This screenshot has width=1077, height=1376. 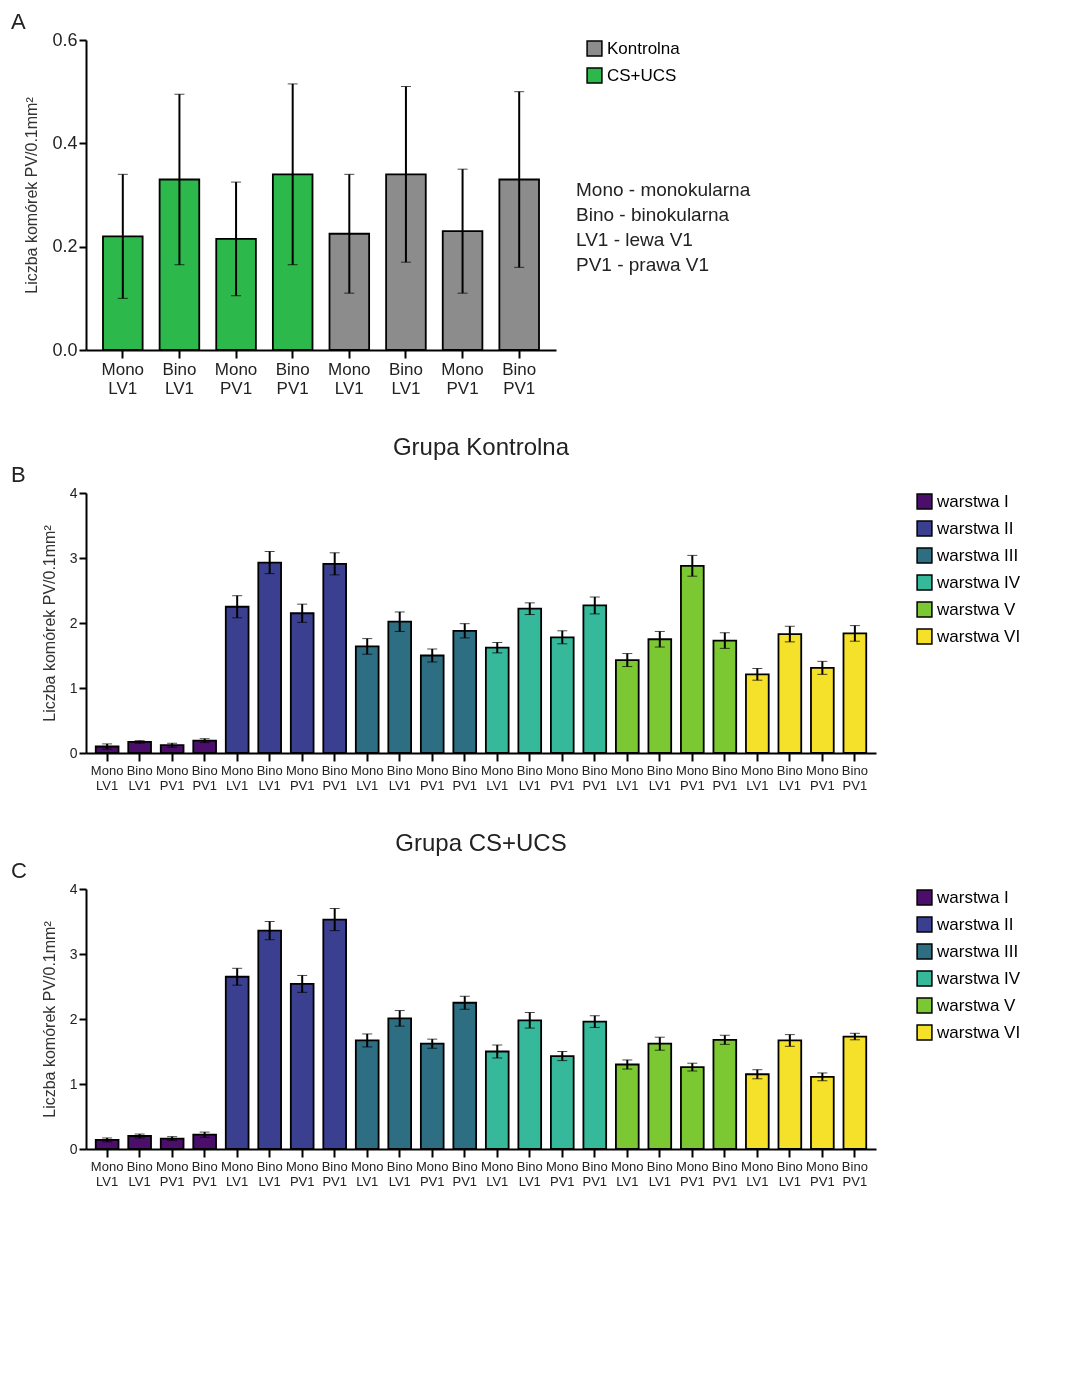 I want to click on text: C, so click(x=19, y=870).